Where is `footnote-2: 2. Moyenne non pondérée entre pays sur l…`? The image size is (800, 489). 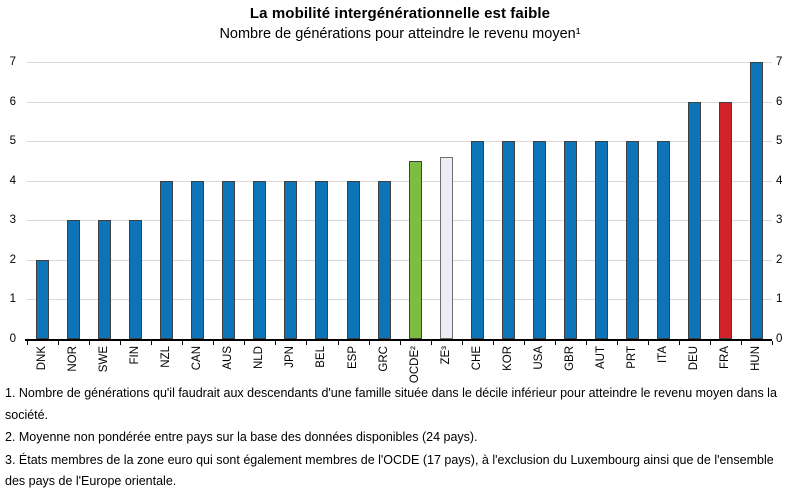 footnote-2: 2. Moyenne non pondérée entre pays sur l… is located at coordinates (241, 437).